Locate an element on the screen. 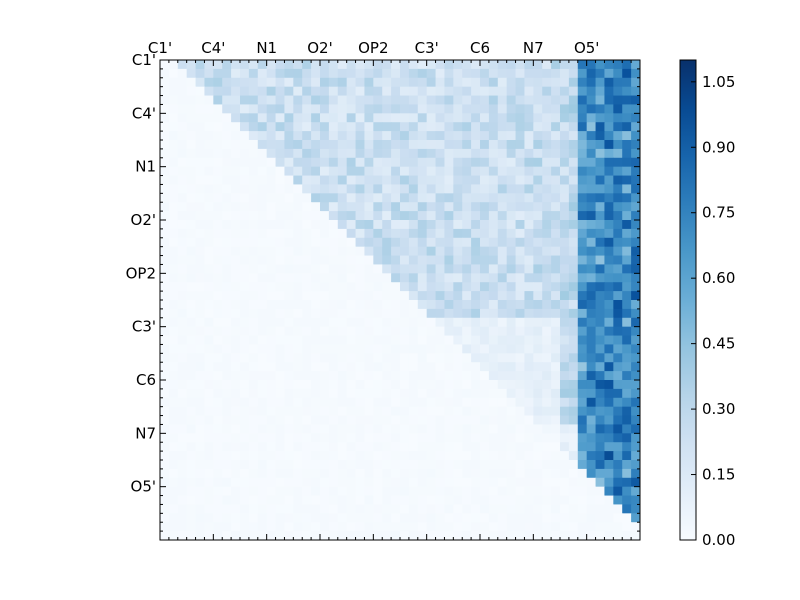 The height and width of the screenshot is (600, 800). x-tick-label: OP2 is located at coordinates (373, 48).